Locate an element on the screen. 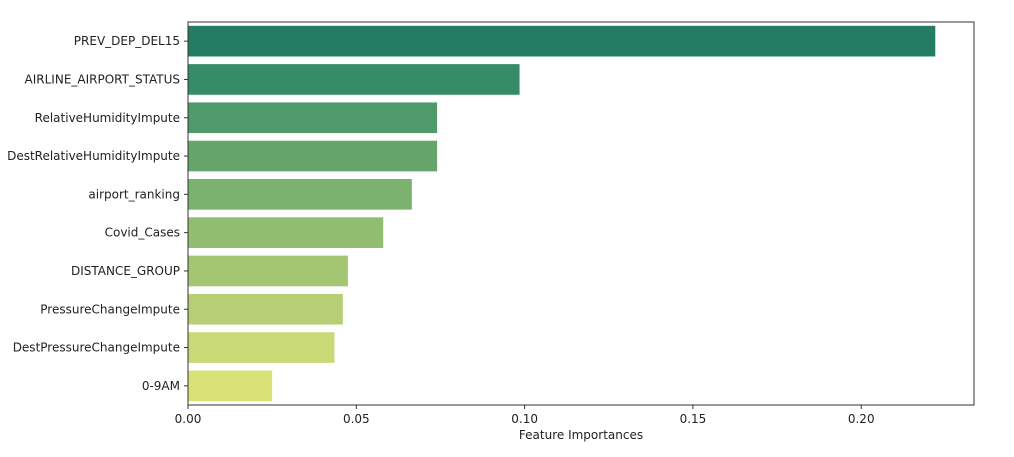  y-tick-label-4: airport_ranking is located at coordinates (134, 194).